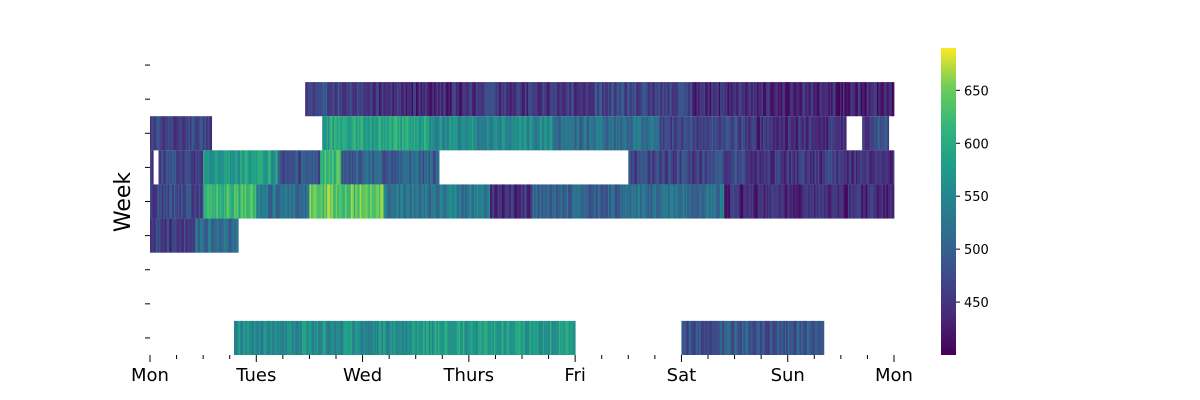 The width and height of the screenshot is (1200, 400). Describe the element at coordinates (788, 375) in the screenshot. I see `x-tick-label: Sun` at that location.